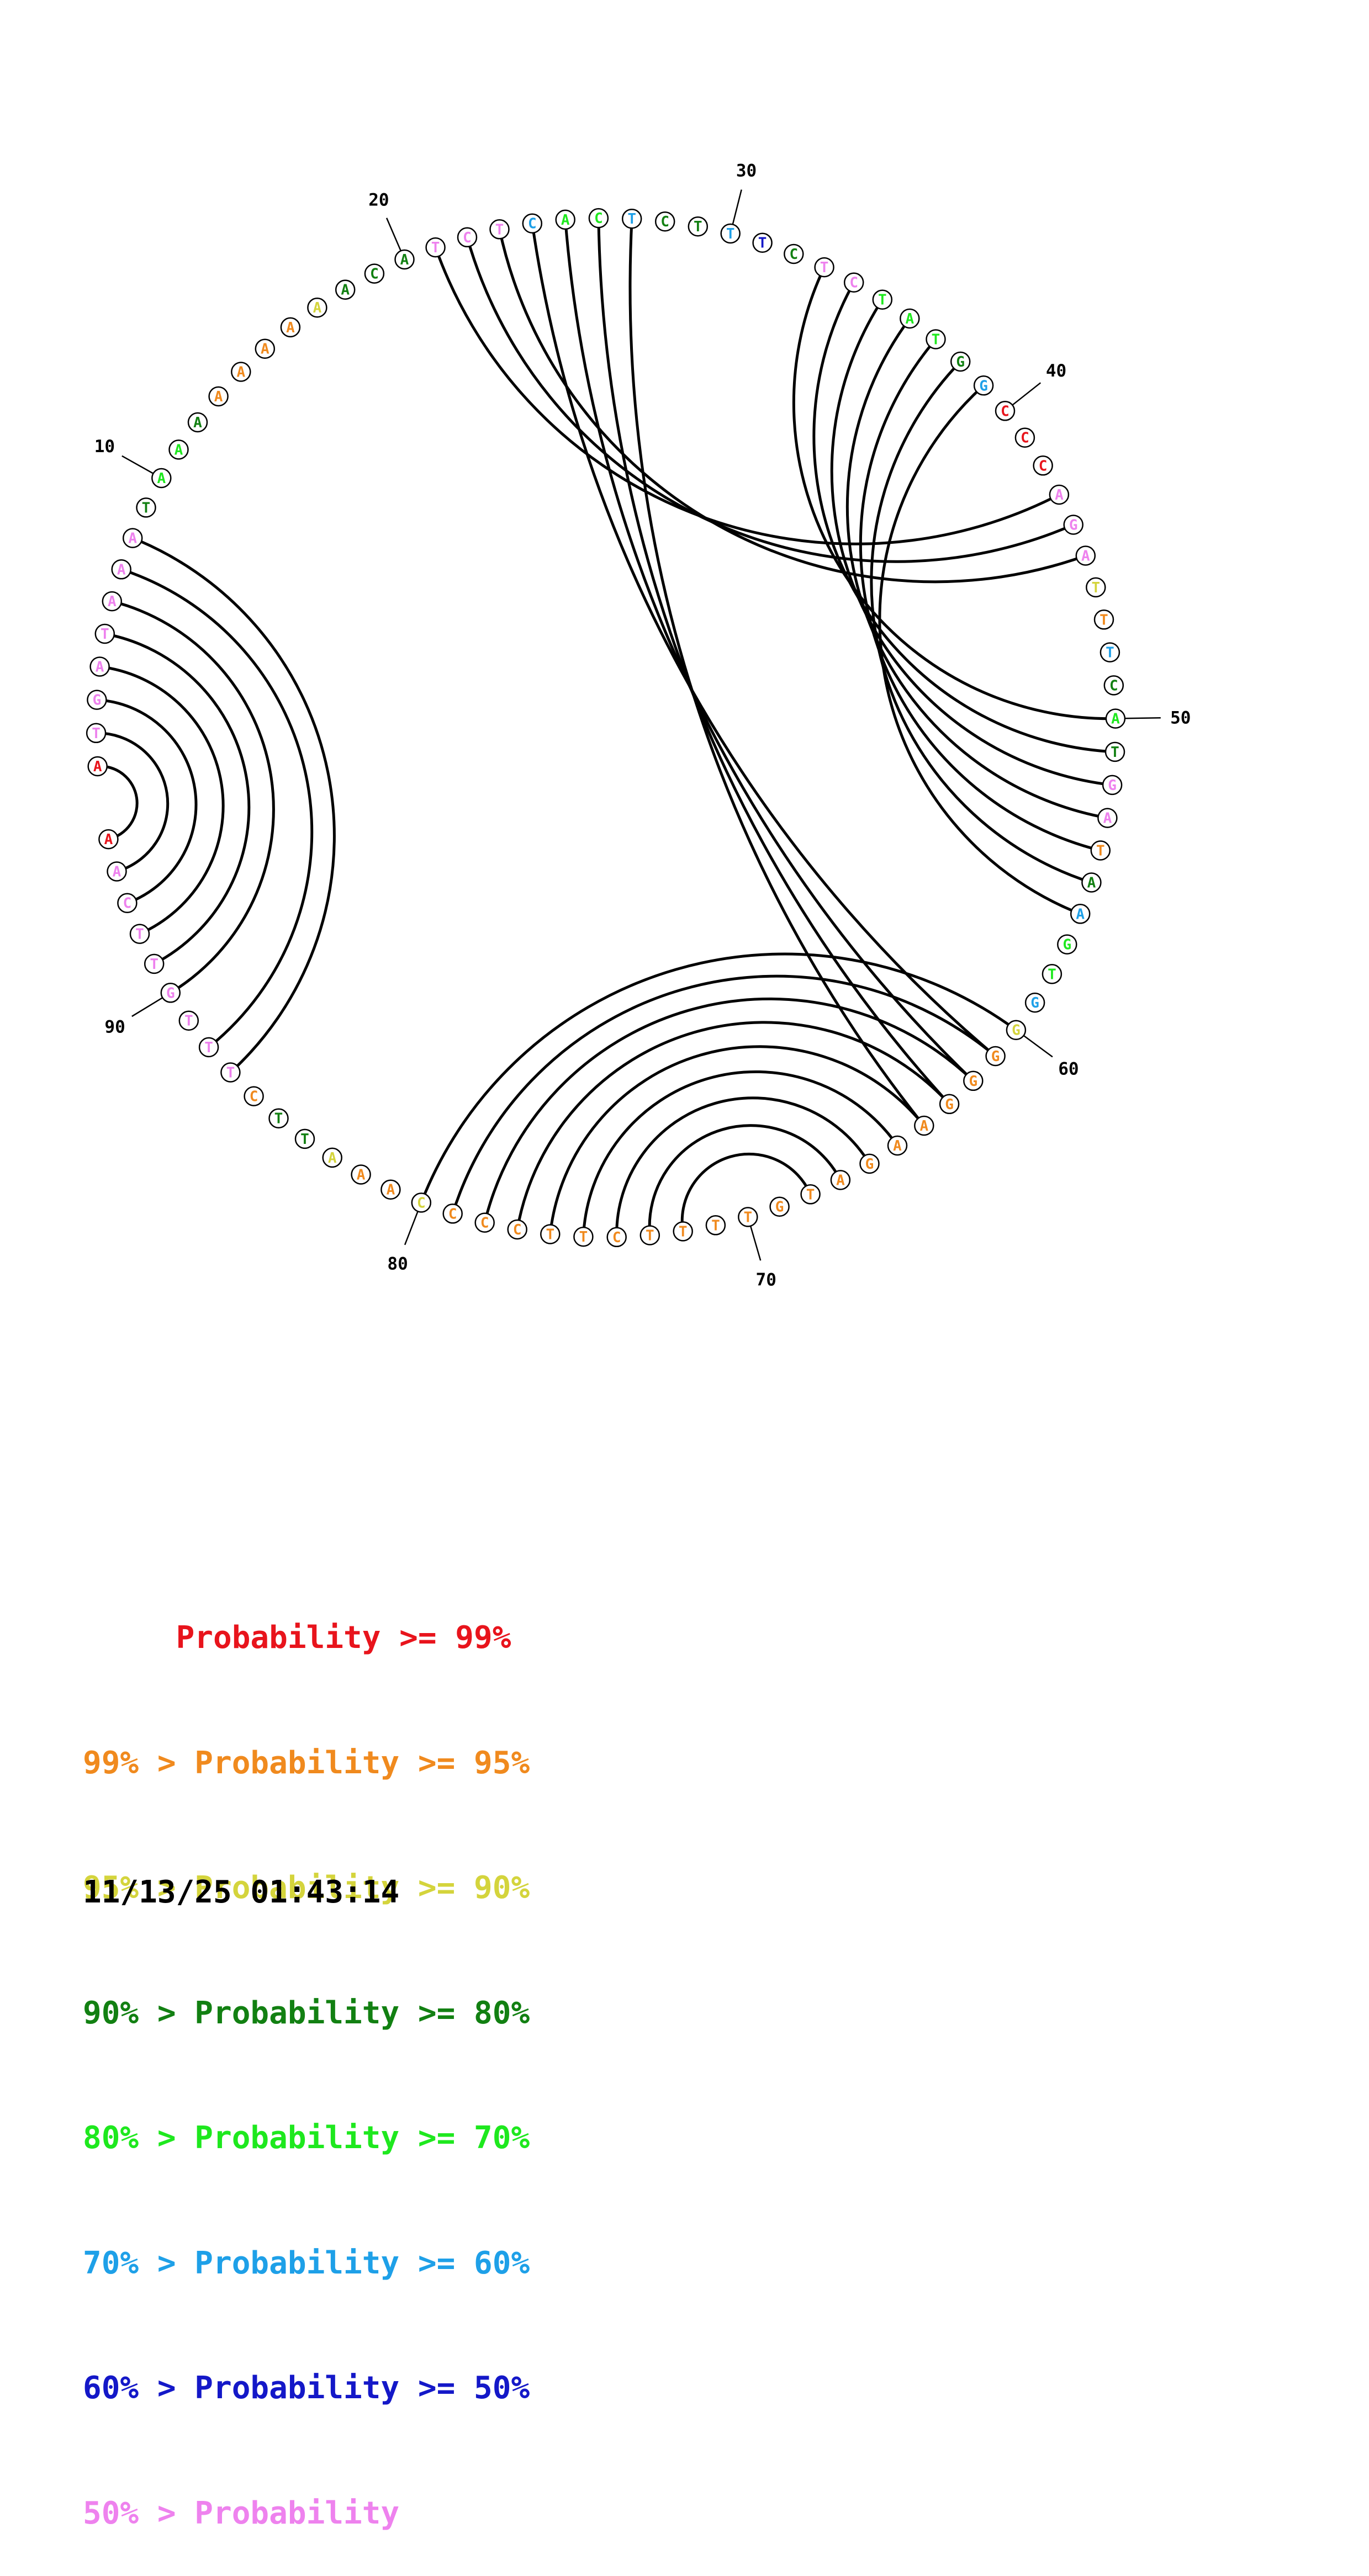  What do you see at coordinates (241, 2513) in the screenshot?
I see `legend-row-lt50: 50% > Probability` at bounding box center [241, 2513].